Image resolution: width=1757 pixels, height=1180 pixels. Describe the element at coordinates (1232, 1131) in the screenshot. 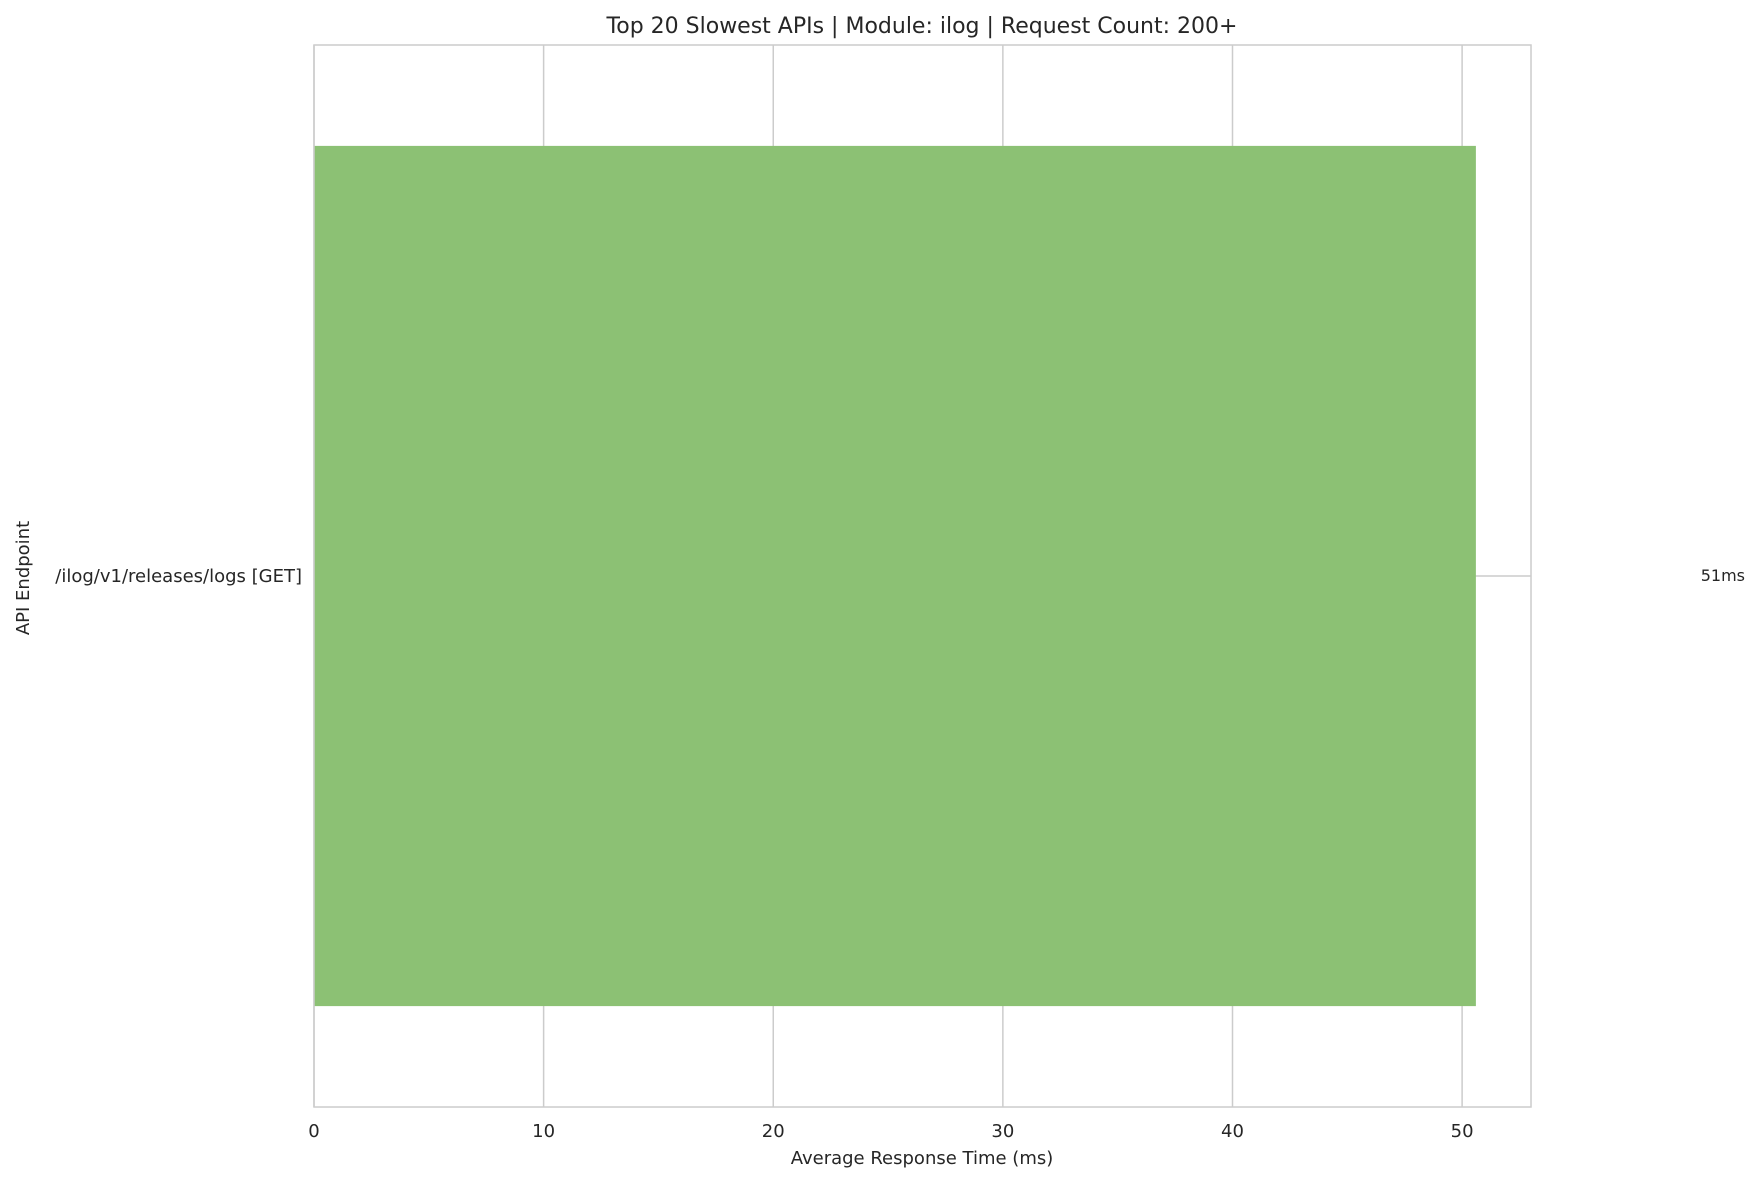

I see `x-tick-label: 40` at that location.